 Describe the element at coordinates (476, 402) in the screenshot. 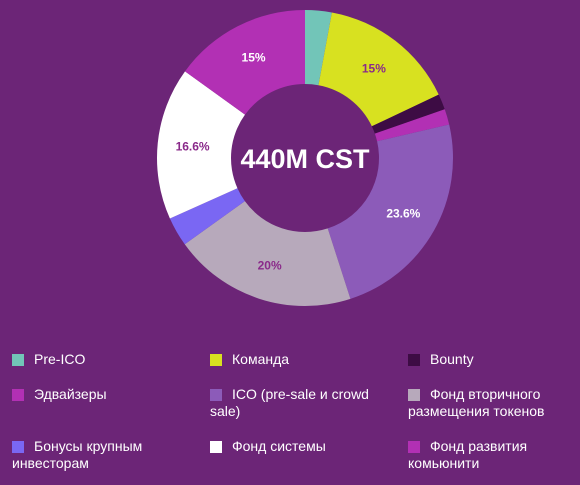

I see `legend-label: Фонд вторичного размещения токенов` at that location.